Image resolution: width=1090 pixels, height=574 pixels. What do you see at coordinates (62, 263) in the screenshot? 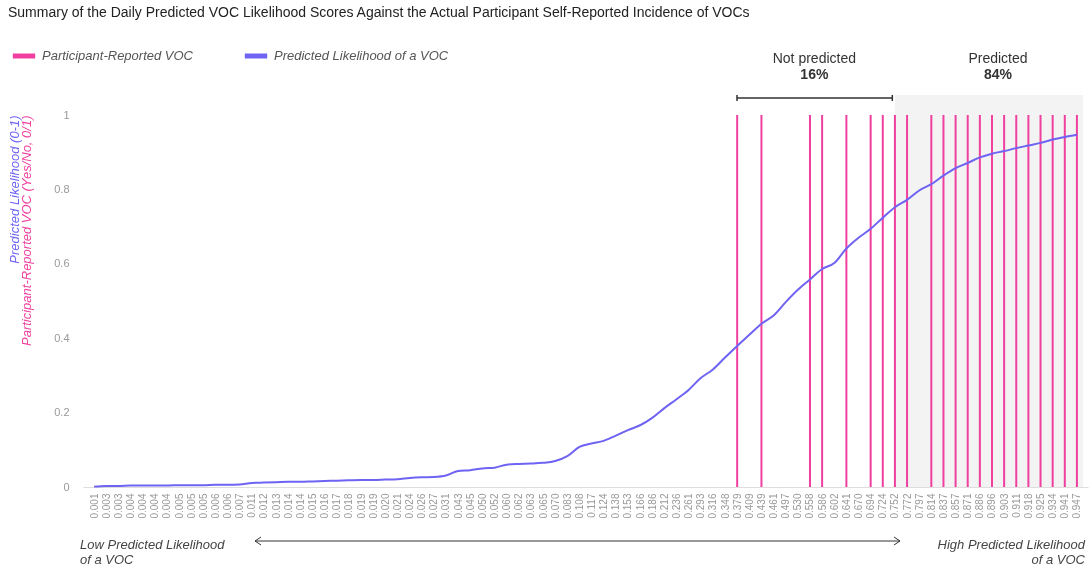
I see `y-tick-label: 0.6` at bounding box center [62, 263].